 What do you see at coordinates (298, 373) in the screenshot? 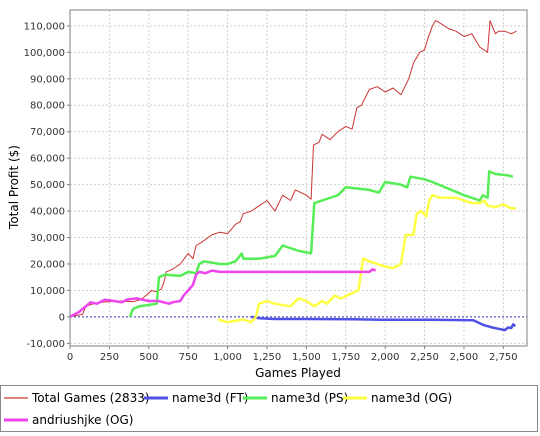
I see `x-axis-title: Games Played` at bounding box center [298, 373].